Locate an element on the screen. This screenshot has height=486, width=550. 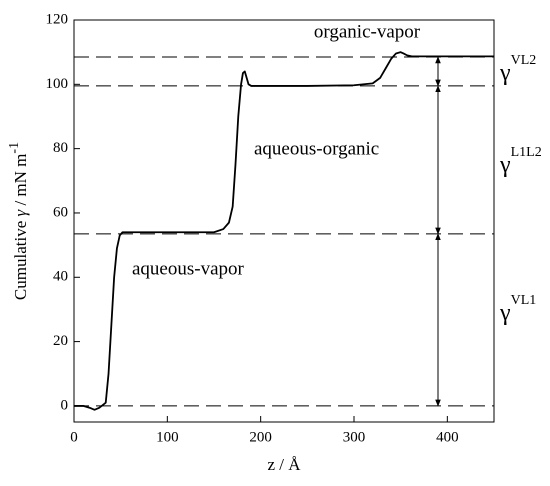
side-label: γVL2 is located at coordinates (517, 69).